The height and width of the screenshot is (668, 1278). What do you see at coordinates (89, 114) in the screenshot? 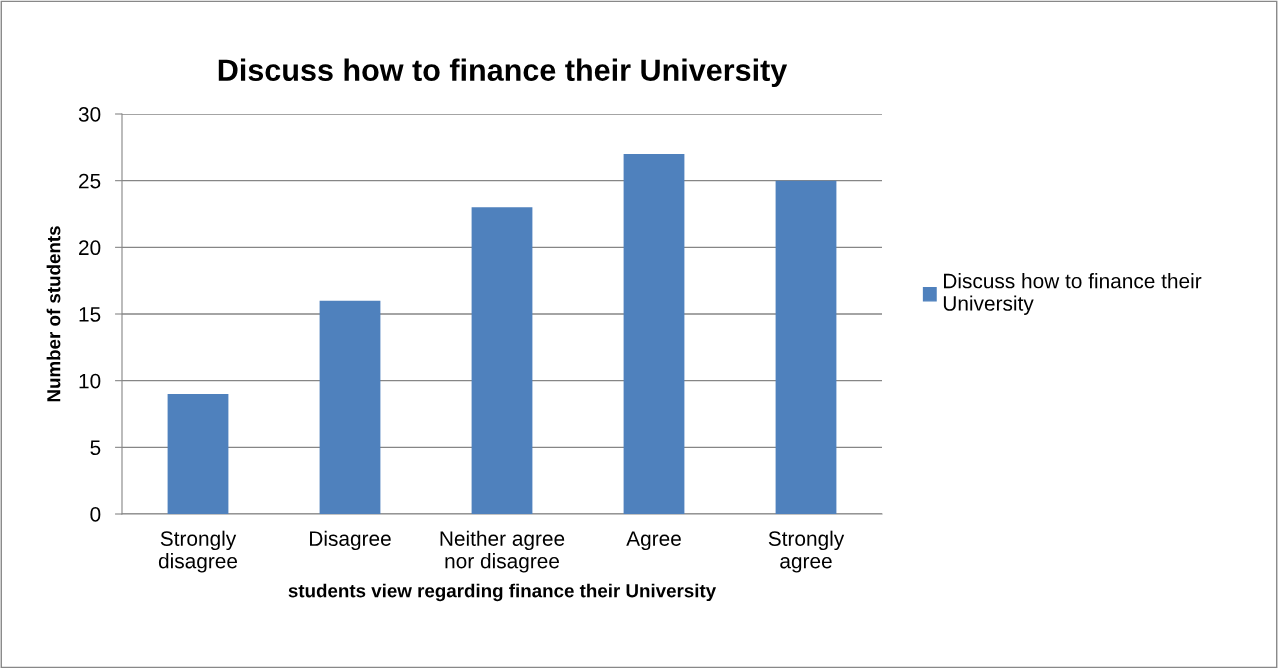
I see `y-tick-label: 30` at bounding box center [89, 114].